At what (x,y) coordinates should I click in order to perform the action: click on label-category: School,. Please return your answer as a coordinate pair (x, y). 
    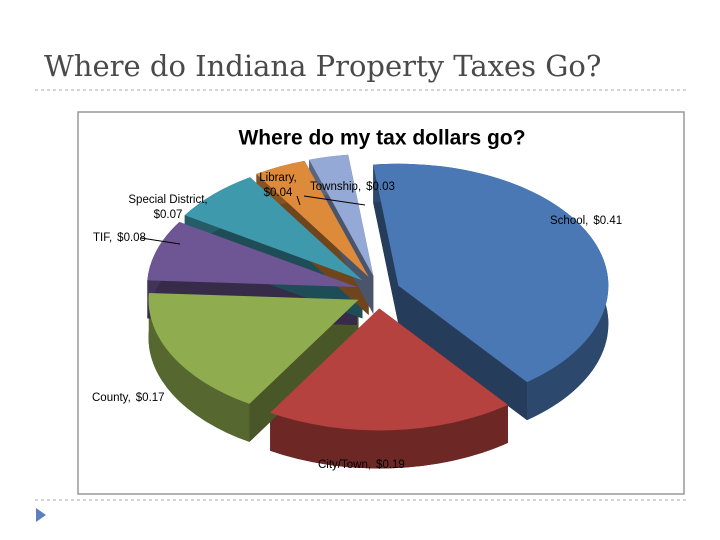
    Looking at the image, I should click on (569, 221).